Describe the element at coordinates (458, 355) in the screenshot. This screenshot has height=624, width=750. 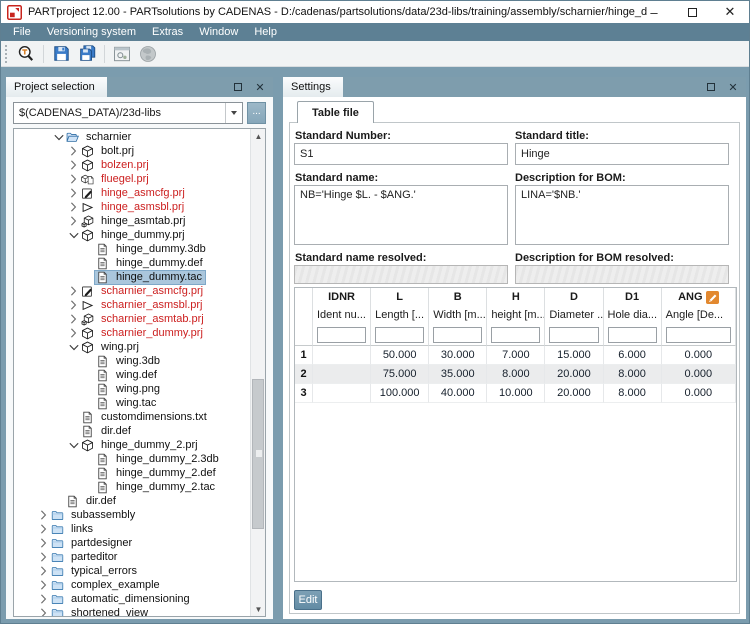
I see `cell-b-row1: 30.000` at that location.